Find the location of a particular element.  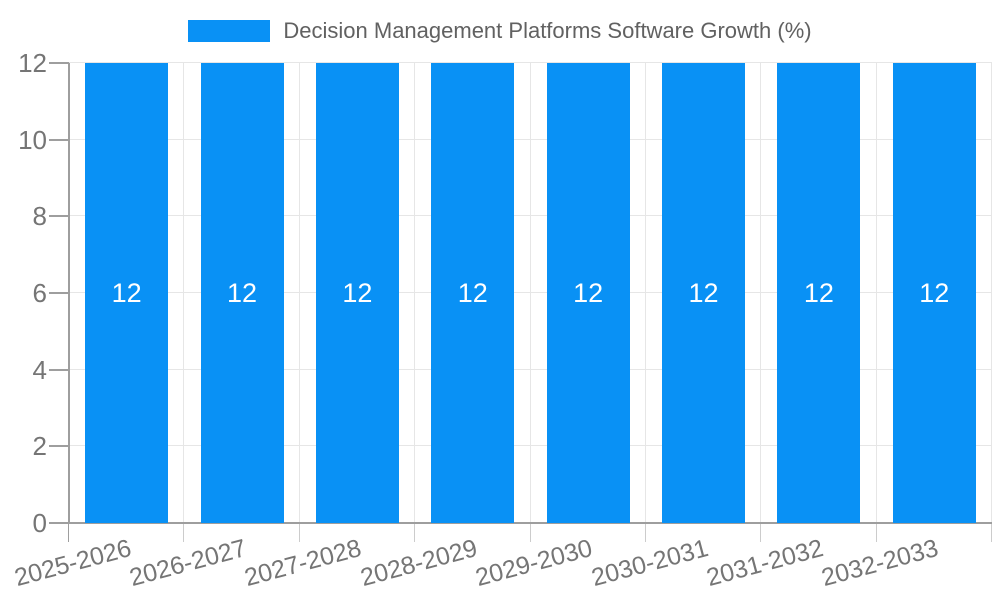

y-axis-tick-label: 6 is located at coordinates (39, 293).